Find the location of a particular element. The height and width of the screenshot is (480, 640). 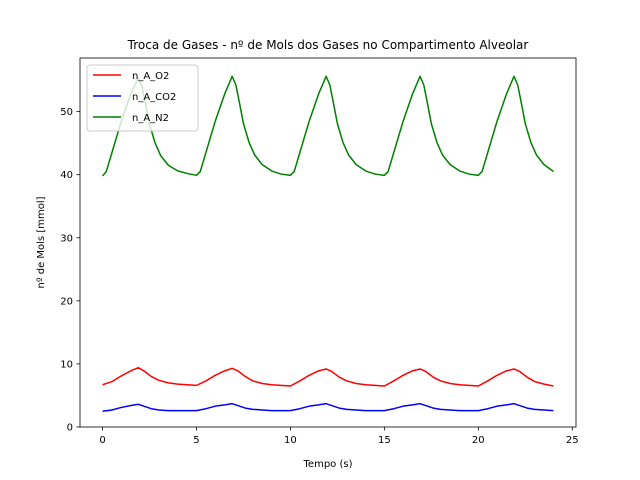

x-tick-label: 25 is located at coordinates (572, 440).